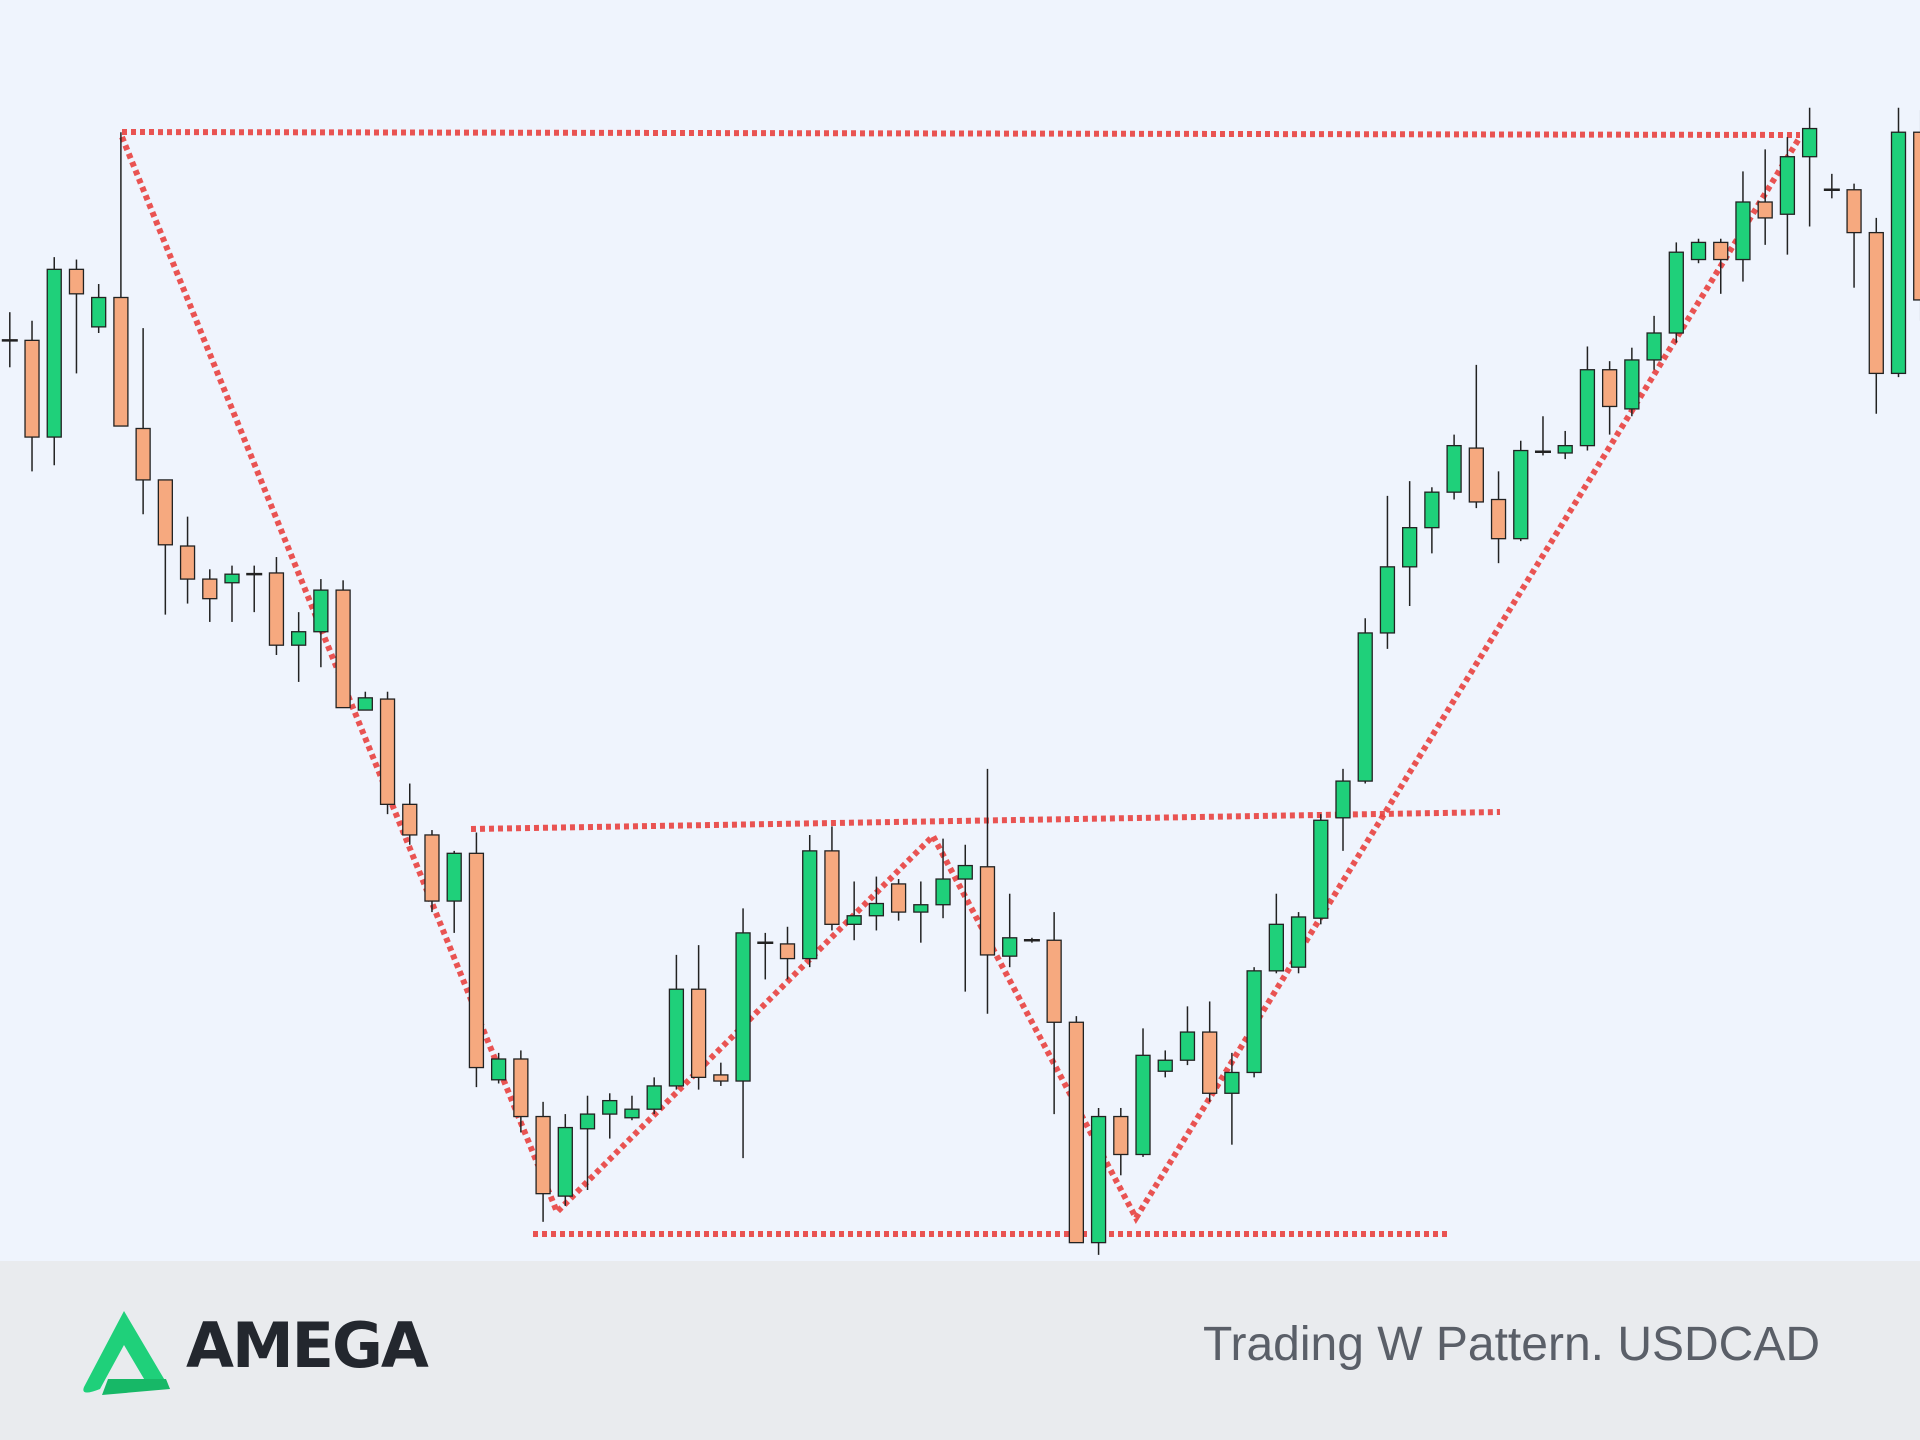 The height and width of the screenshot is (1440, 1920). Describe the element at coordinates (985, 820) in the screenshot. I see `neckline` at that location.